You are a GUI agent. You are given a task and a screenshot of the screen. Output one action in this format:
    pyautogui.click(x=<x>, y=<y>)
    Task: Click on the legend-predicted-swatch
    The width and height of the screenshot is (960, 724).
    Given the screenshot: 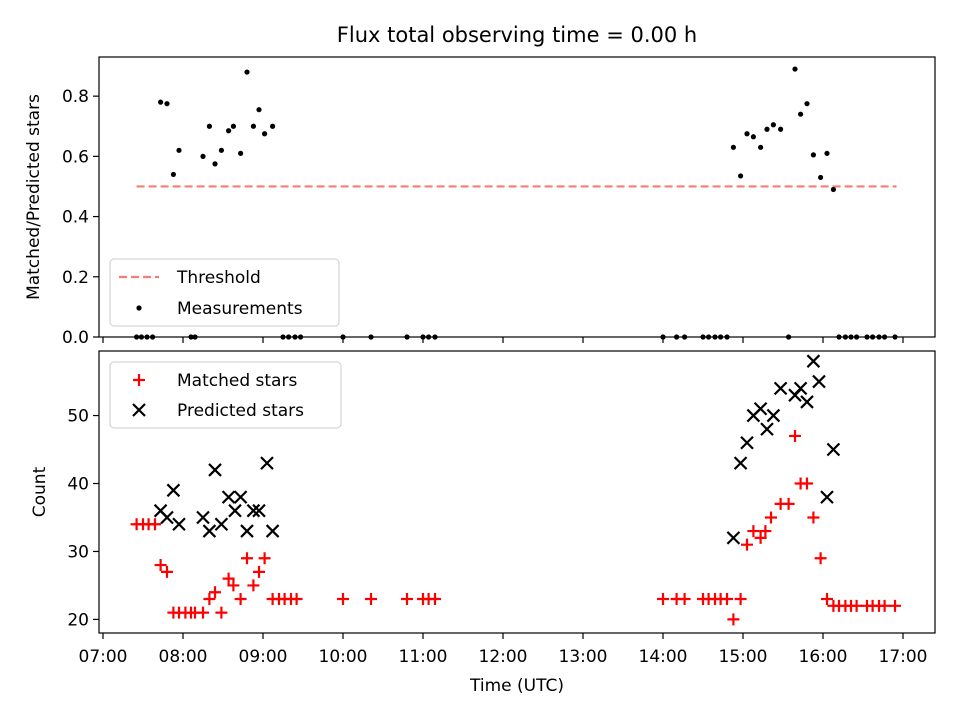 What is the action you would take?
    pyautogui.click(x=139, y=410)
    